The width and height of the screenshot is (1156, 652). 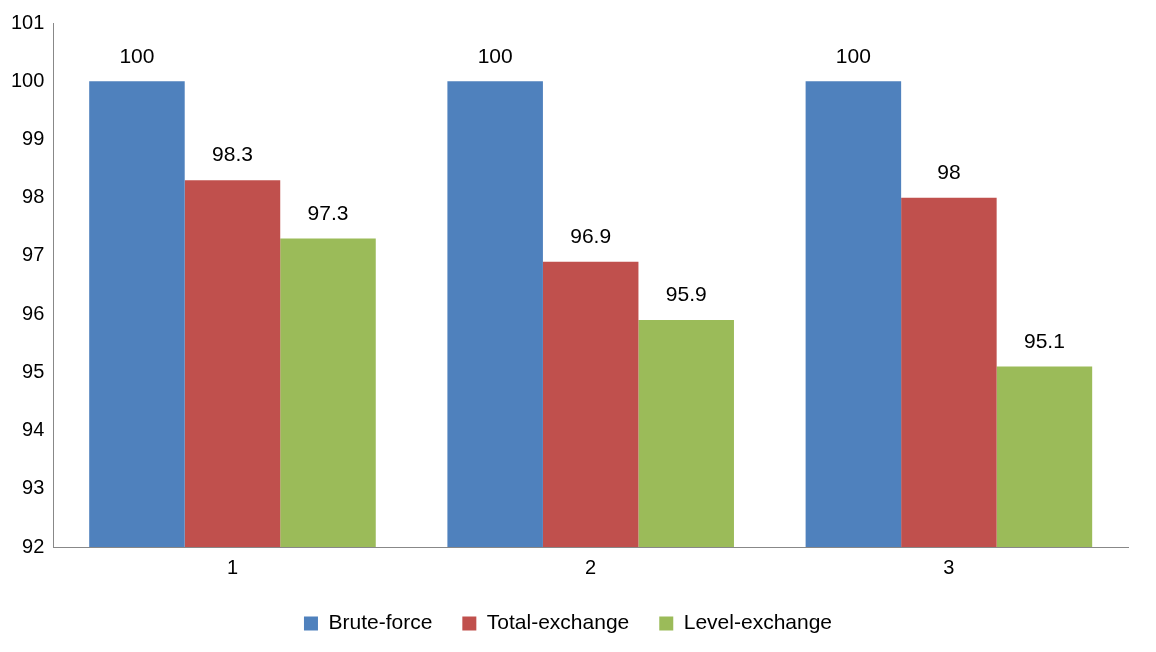 I want to click on y-tick-label: 100, so click(x=27, y=79).